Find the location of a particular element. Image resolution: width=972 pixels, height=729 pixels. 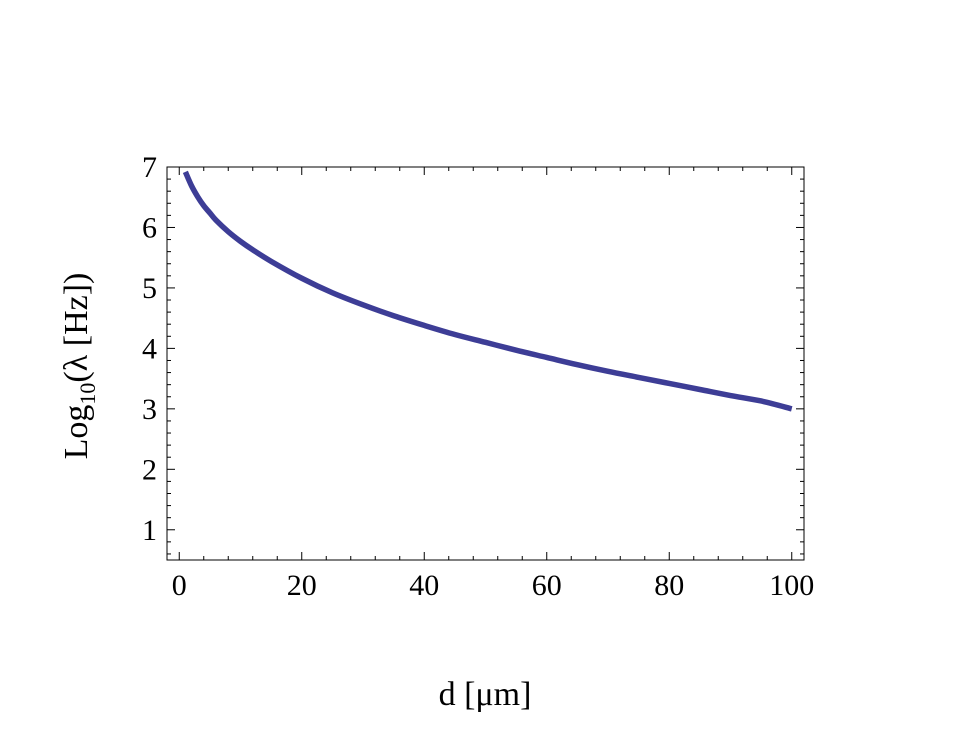

y-axis-label-suffix: (λ [Hz]) is located at coordinates (76, 328).